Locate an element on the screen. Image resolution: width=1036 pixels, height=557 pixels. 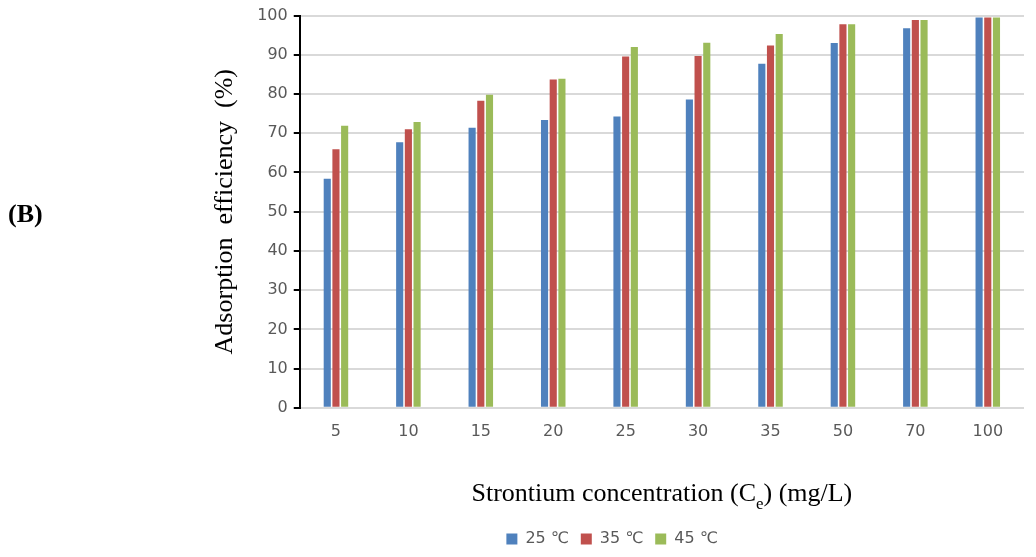
y-tick-label: 90 is located at coordinates (277, 53).